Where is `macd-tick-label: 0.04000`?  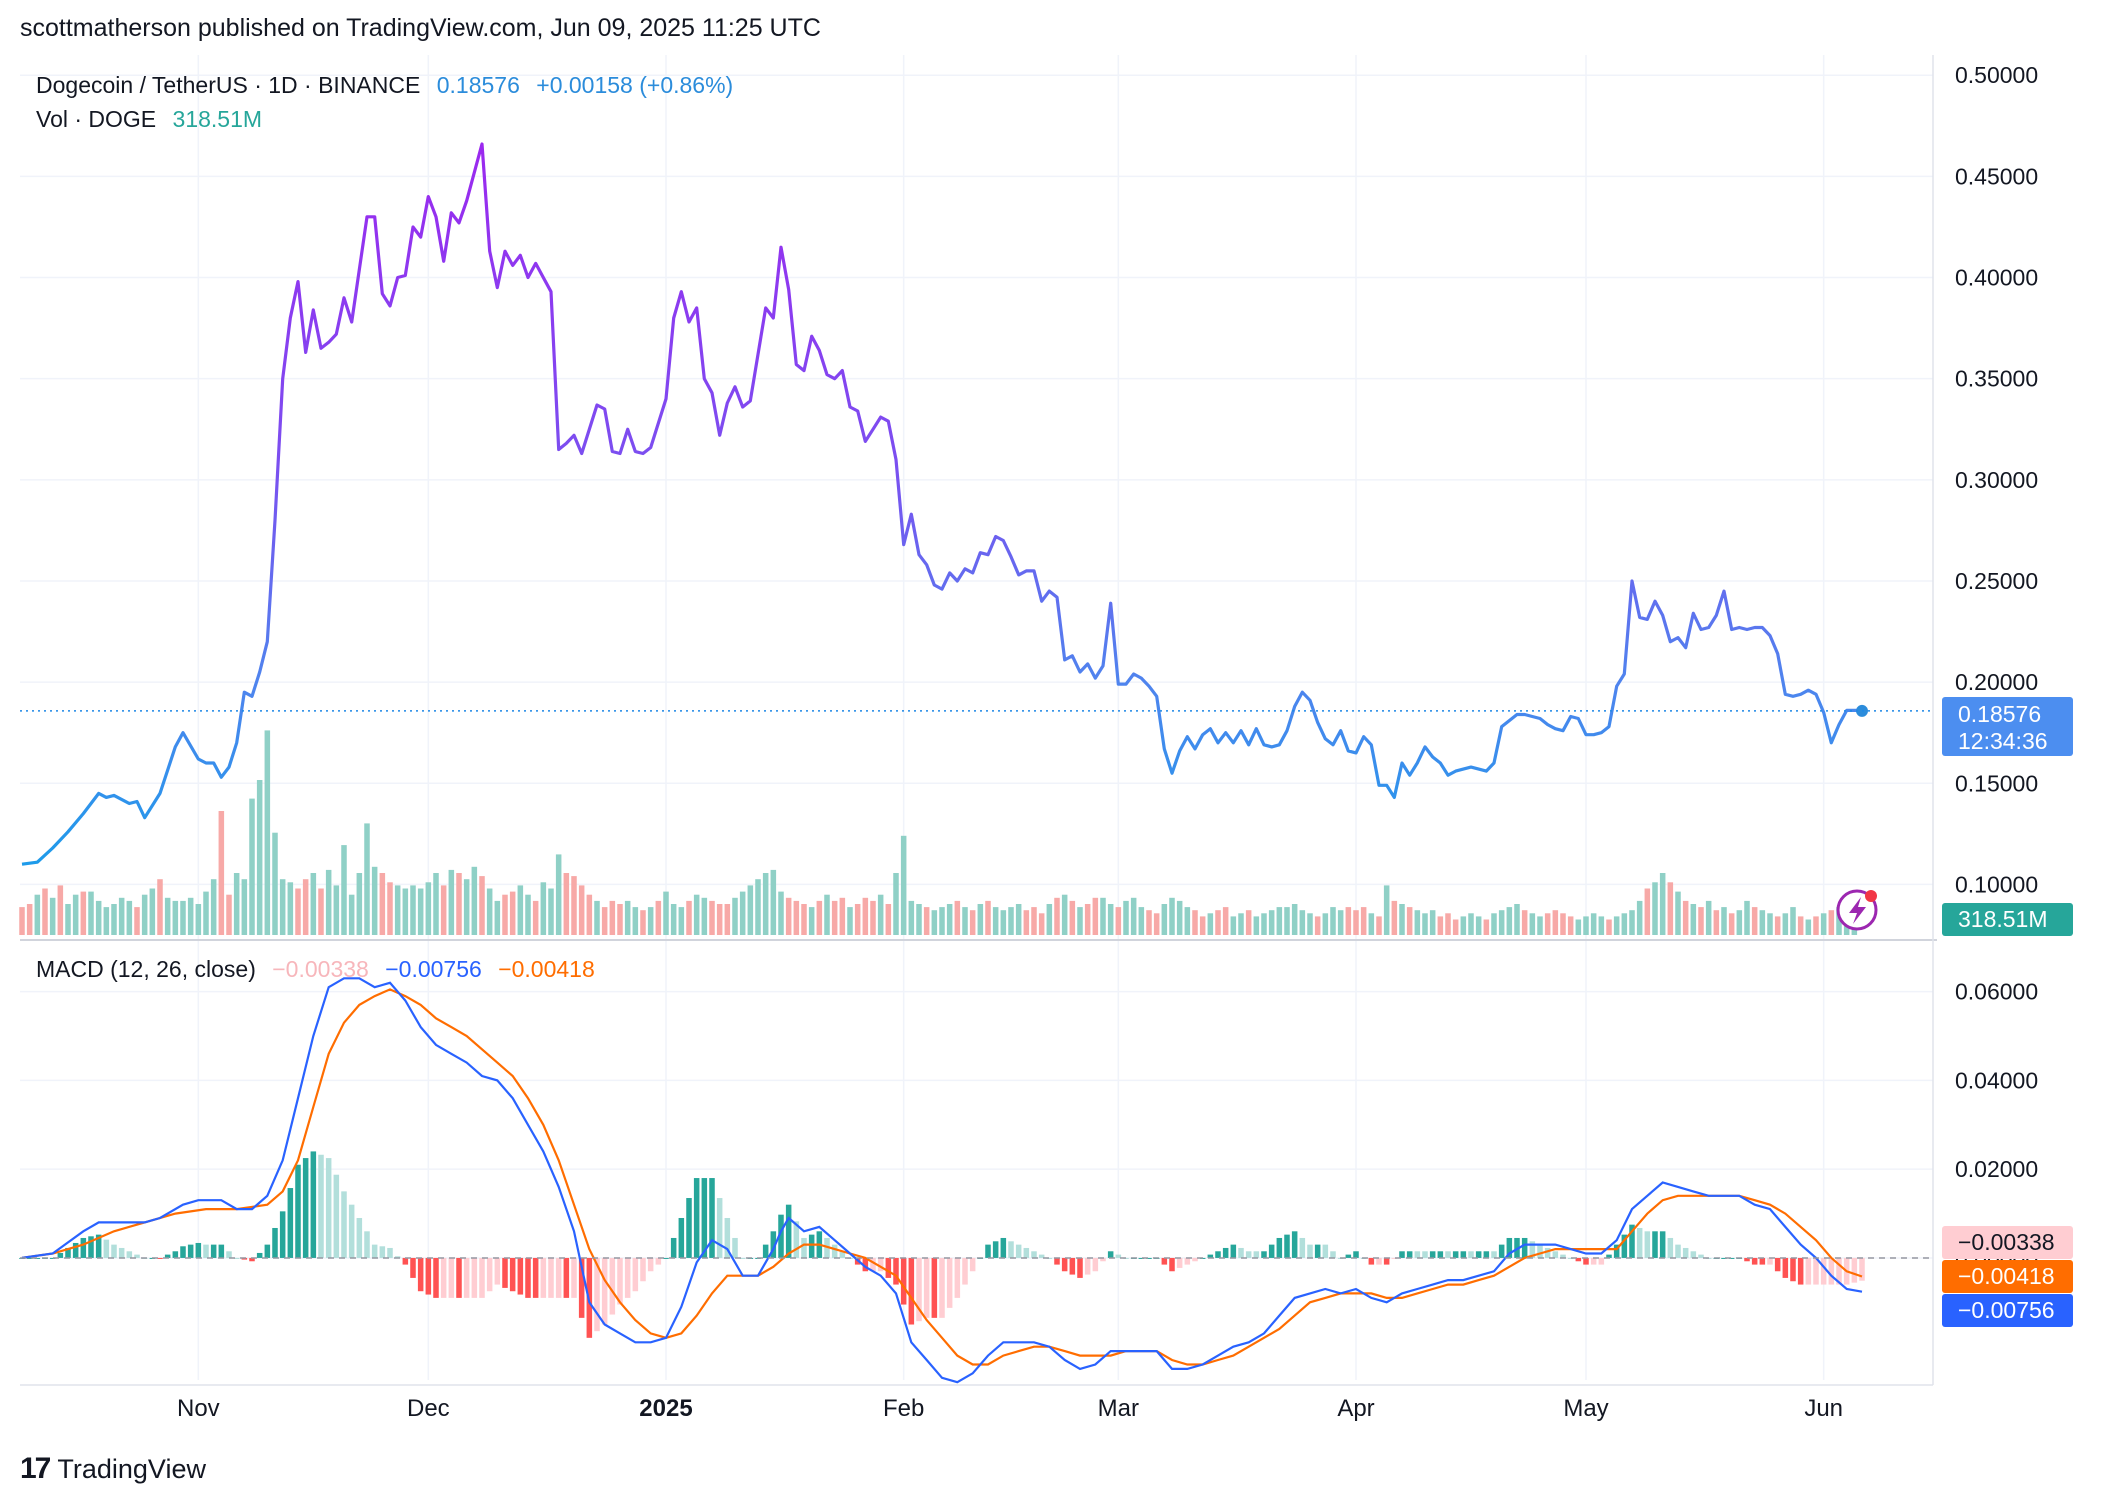 macd-tick-label: 0.04000 is located at coordinates (1996, 1080).